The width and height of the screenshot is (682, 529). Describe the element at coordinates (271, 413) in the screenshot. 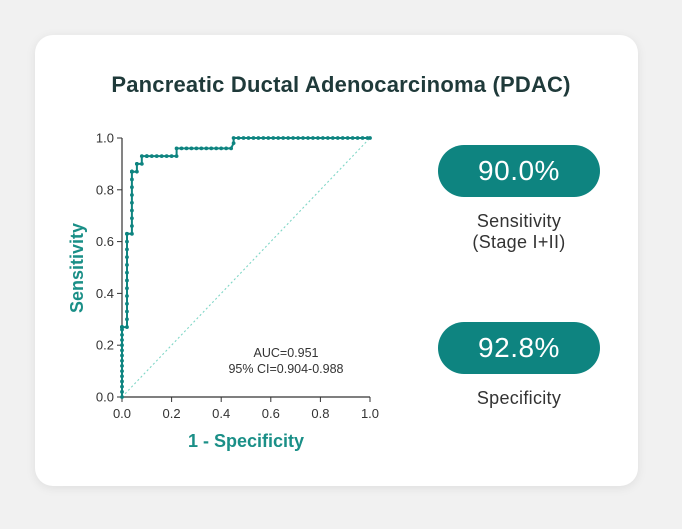

I see `x-tick-label: 0.6` at that location.